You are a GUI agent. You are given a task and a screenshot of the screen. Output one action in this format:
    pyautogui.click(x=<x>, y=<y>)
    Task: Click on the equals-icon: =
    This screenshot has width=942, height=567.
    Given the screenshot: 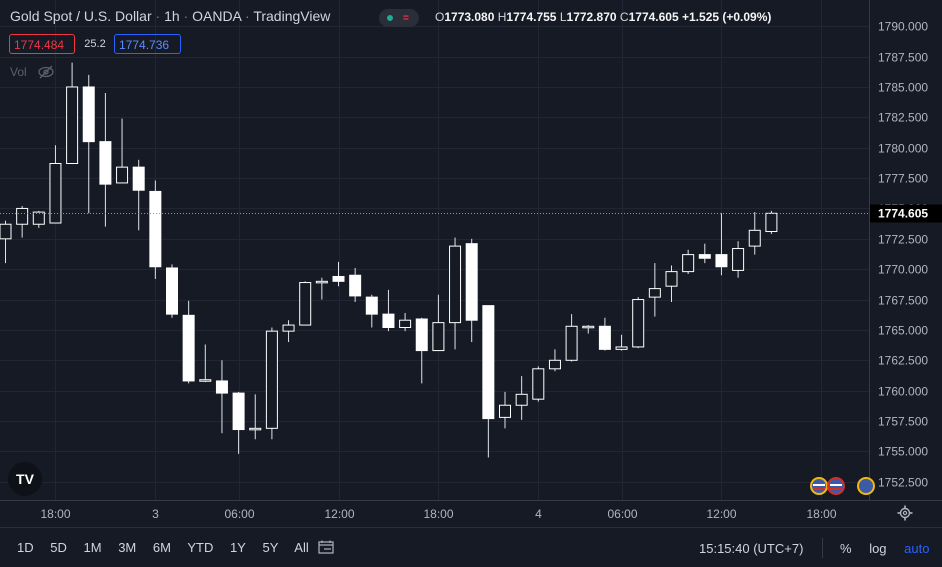 What is the action you would take?
    pyautogui.click(x=406, y=18)
    